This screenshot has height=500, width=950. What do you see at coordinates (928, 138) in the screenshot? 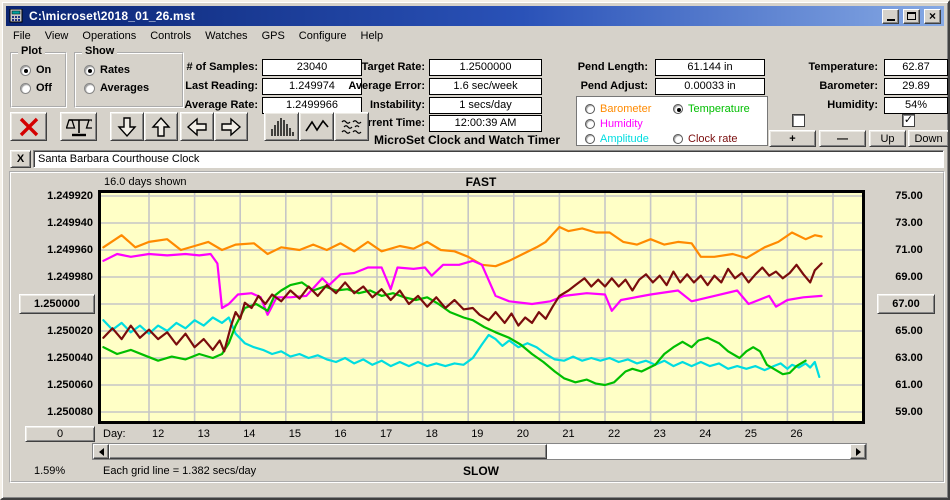
I see `down-button: Down` at bounding box center [928, 138].